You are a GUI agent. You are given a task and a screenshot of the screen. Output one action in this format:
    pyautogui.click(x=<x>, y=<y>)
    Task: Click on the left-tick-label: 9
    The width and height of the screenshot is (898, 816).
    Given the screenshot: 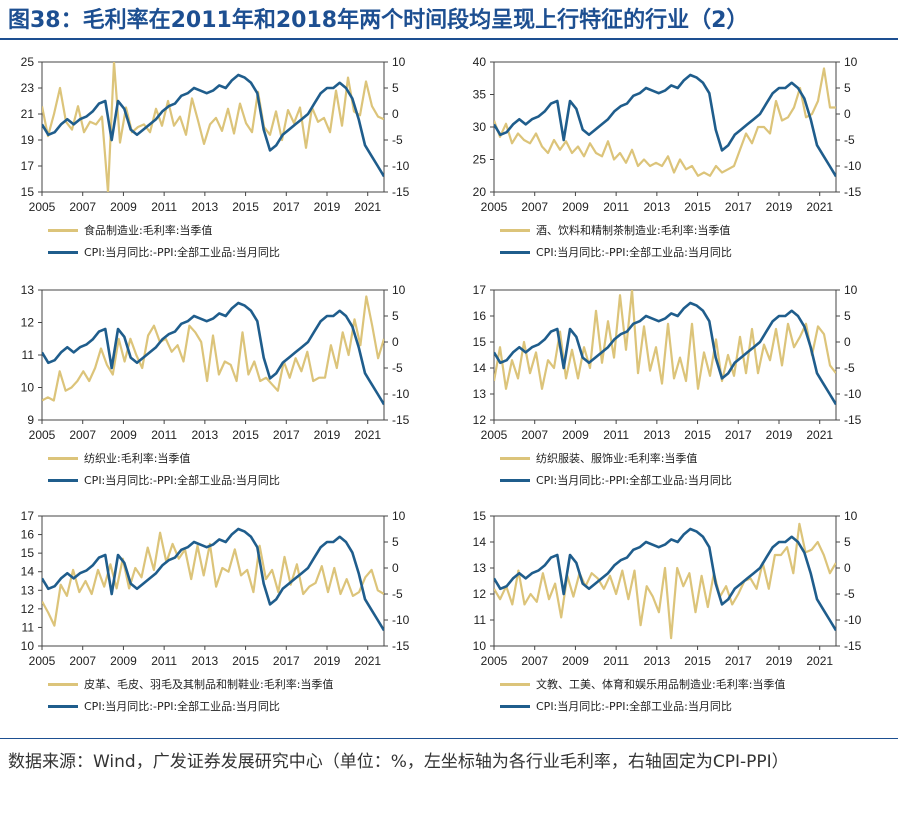 What is the action you would take?
    pyautogui.click(x=30, y=420)
    